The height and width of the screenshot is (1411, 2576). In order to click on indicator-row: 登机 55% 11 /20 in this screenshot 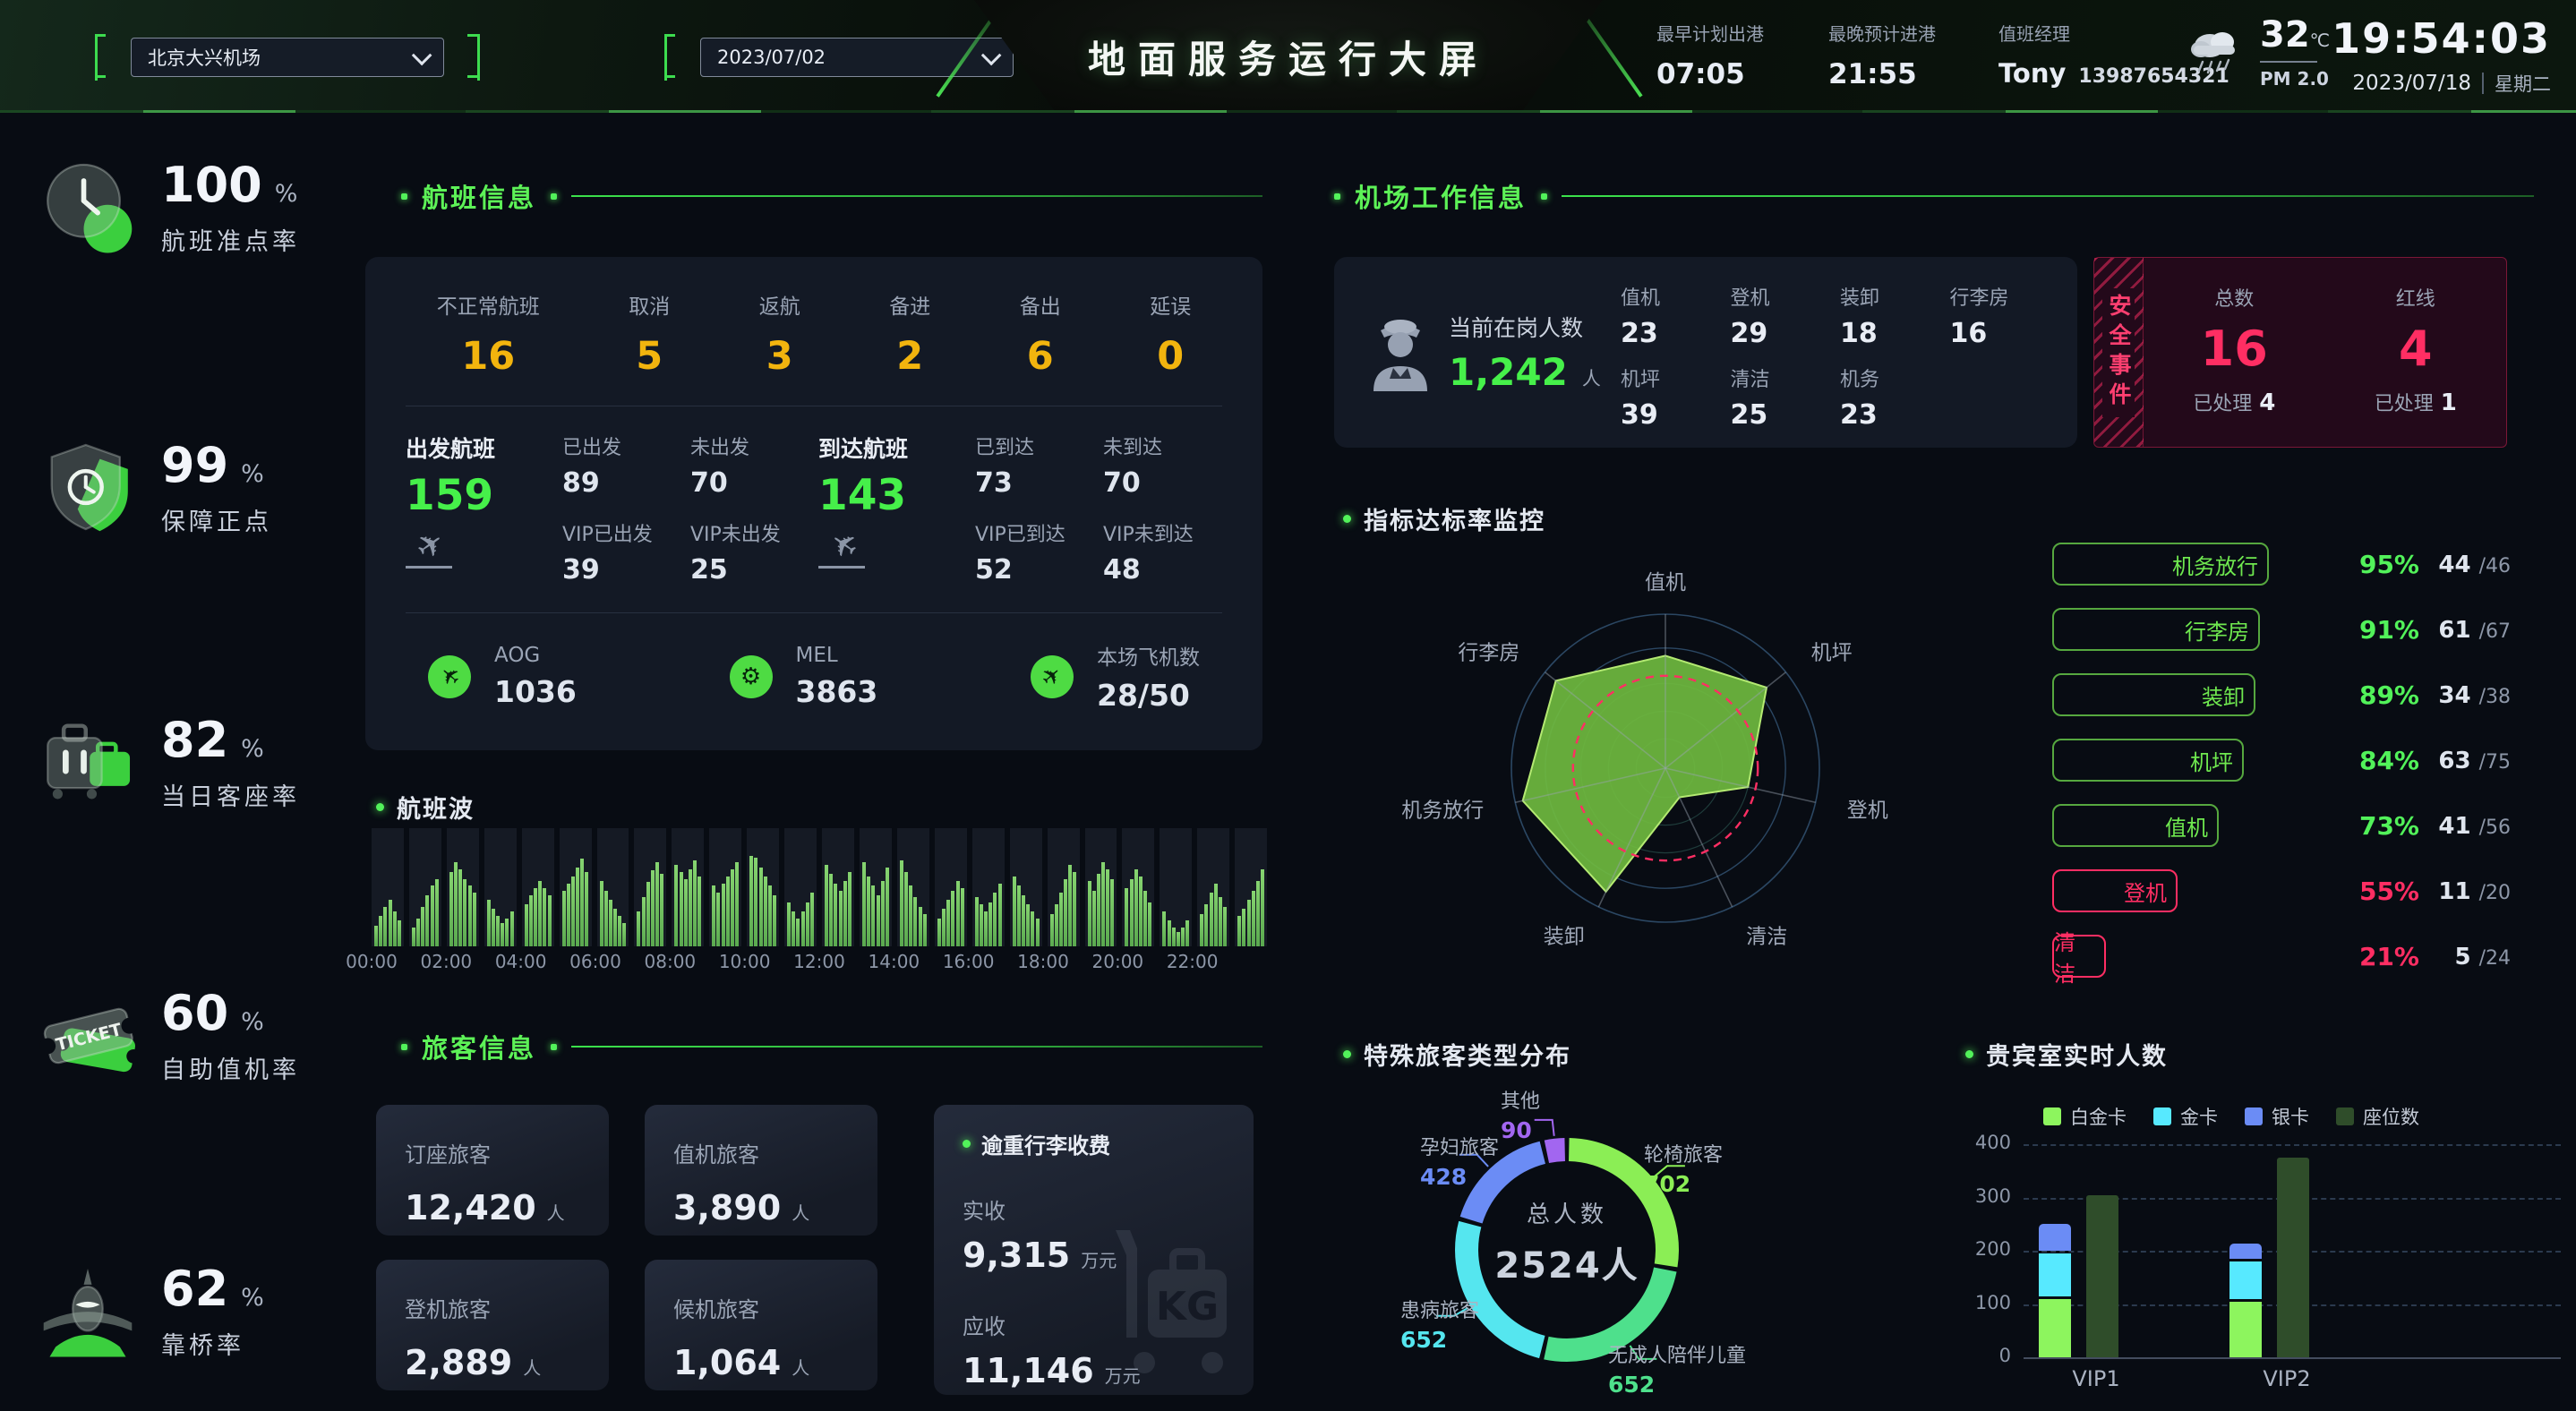, I will do `click(2281, 892)`.